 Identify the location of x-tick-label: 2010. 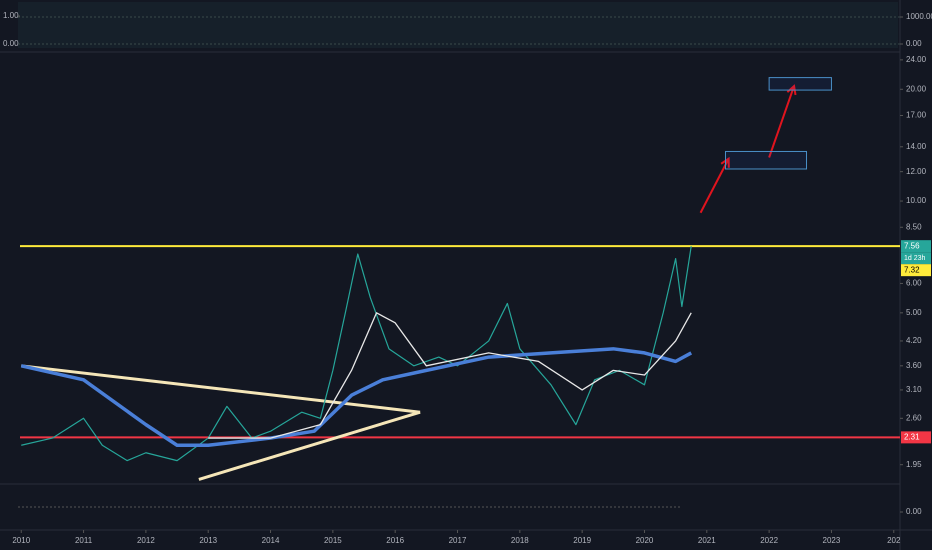
(21, 540).